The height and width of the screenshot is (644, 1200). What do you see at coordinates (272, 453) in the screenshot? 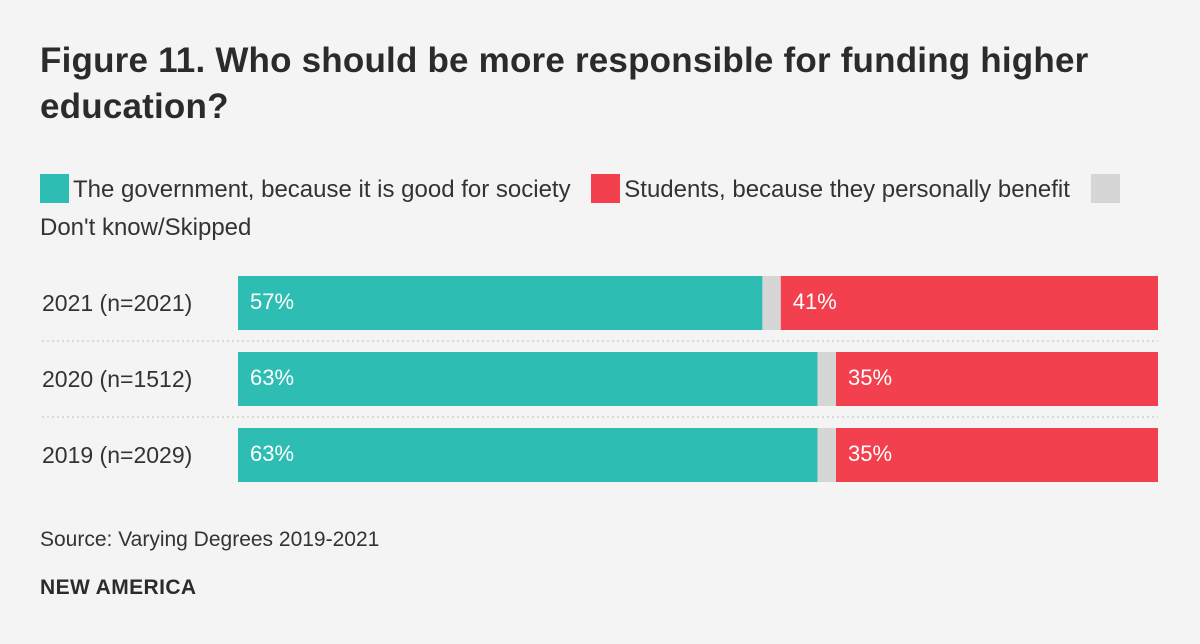
I see `data-label-2019-government: 63%` at bounding box center [272, 453].